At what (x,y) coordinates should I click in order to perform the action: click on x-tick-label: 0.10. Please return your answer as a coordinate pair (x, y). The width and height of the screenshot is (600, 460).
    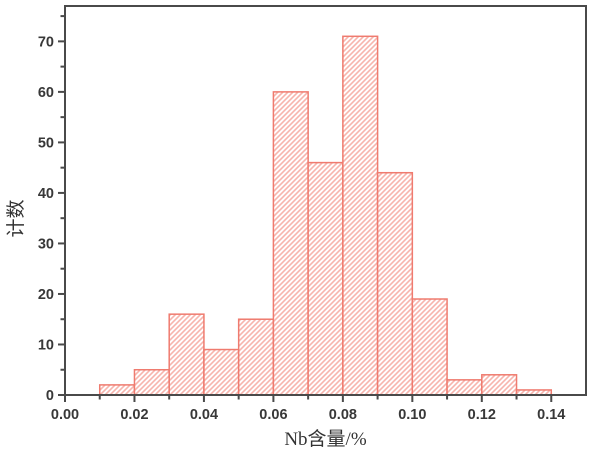
    Looking at the image, I should click on (412, 415).